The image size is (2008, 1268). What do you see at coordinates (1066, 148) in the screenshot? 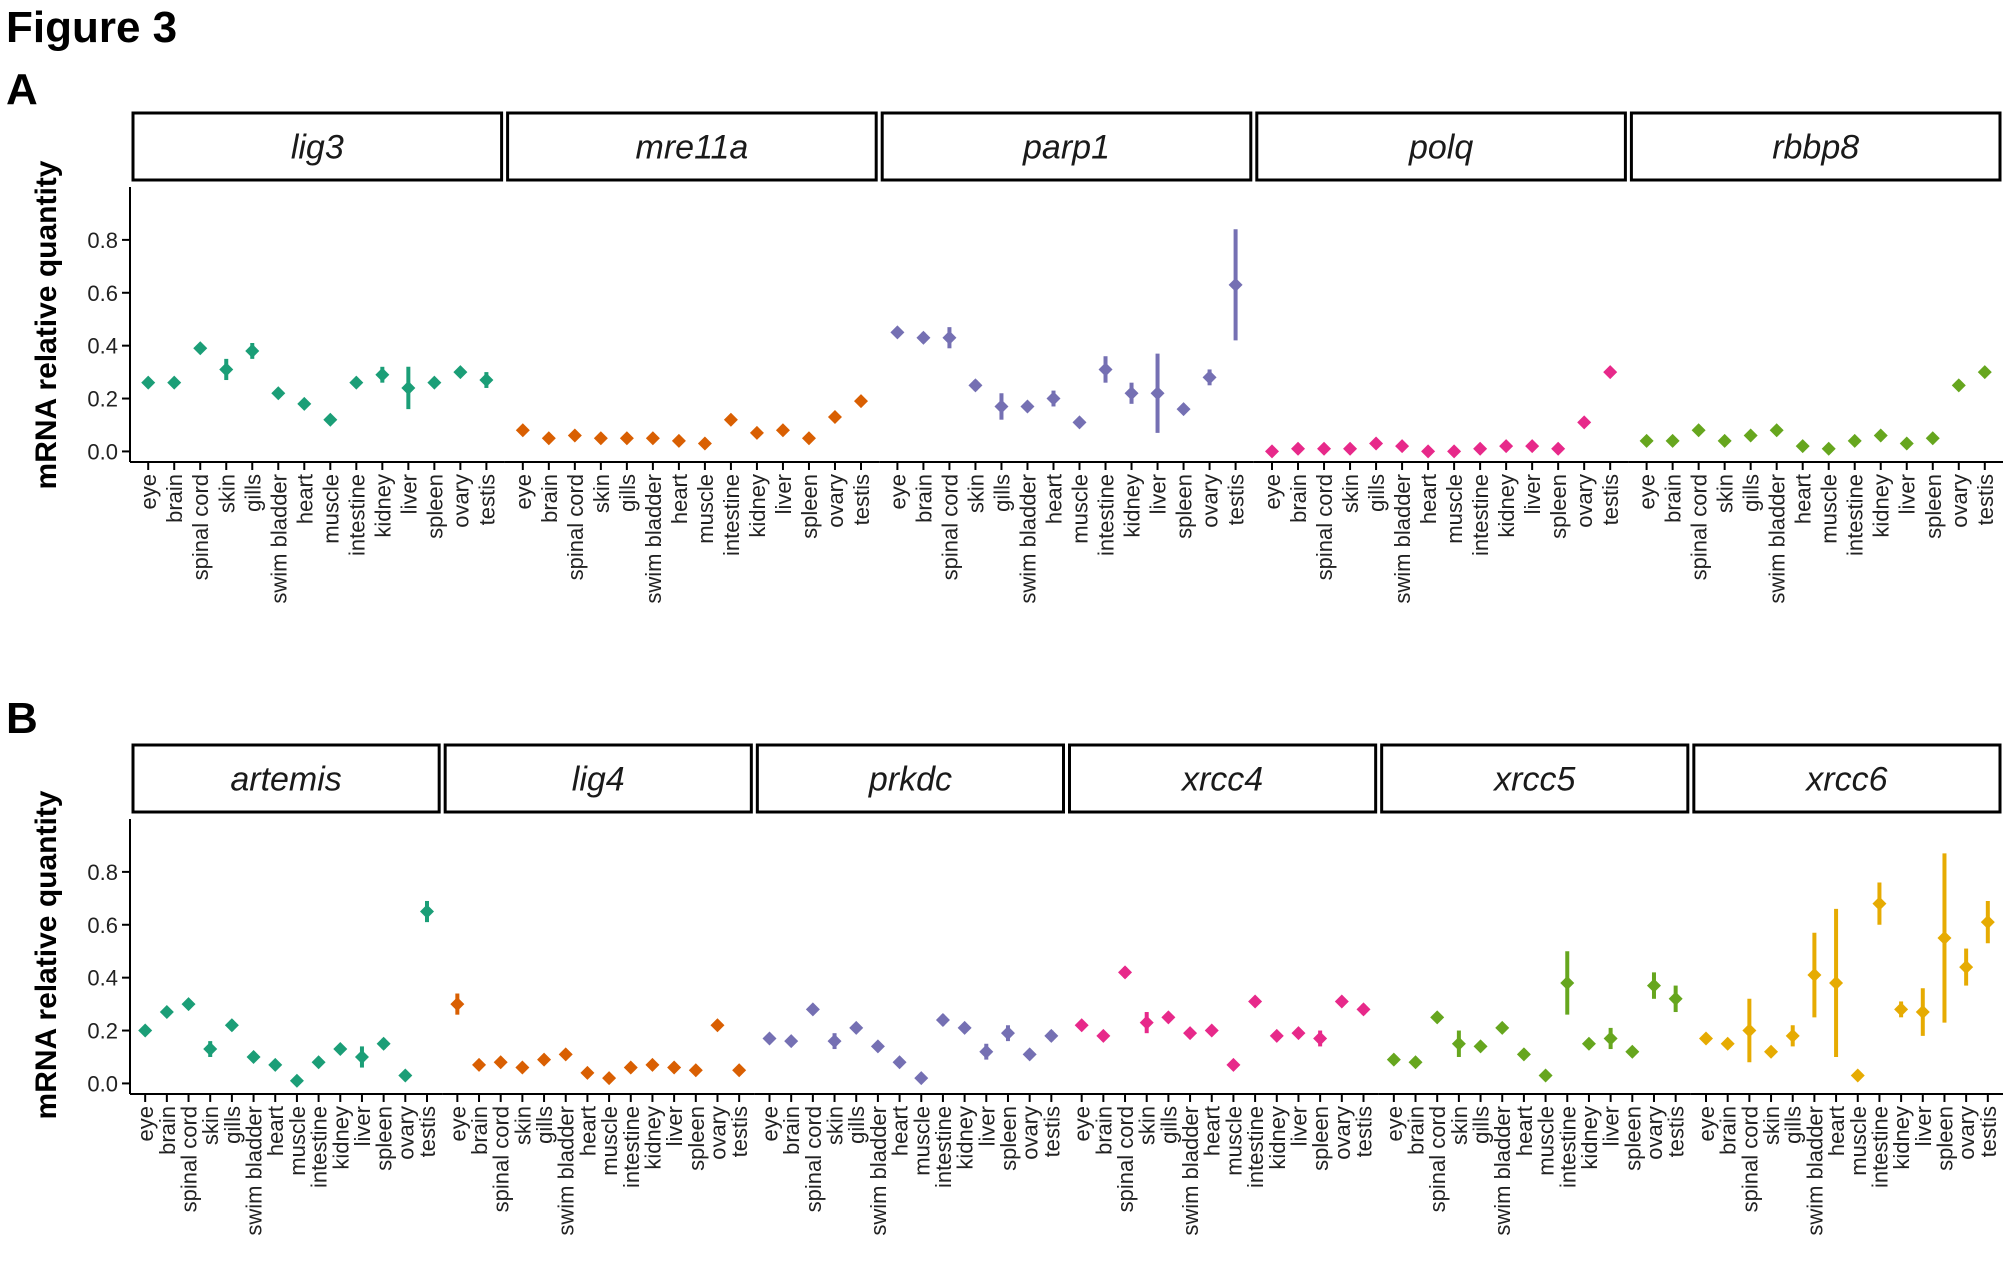
I see `facet-title-parp1: parp1` at bounding box center [1066, 148].